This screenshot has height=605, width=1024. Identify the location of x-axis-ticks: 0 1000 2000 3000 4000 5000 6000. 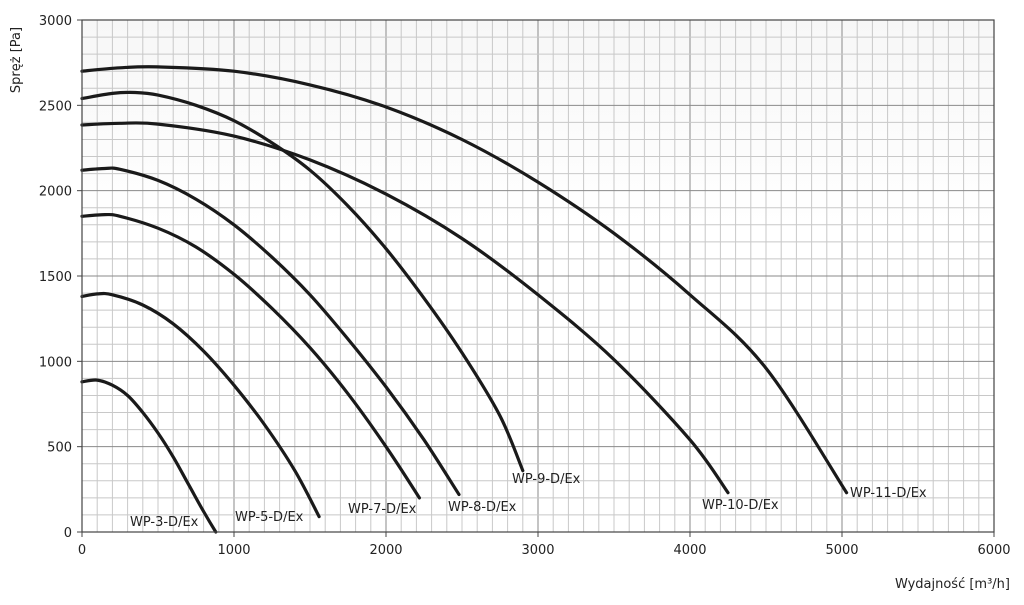
(544, 545).